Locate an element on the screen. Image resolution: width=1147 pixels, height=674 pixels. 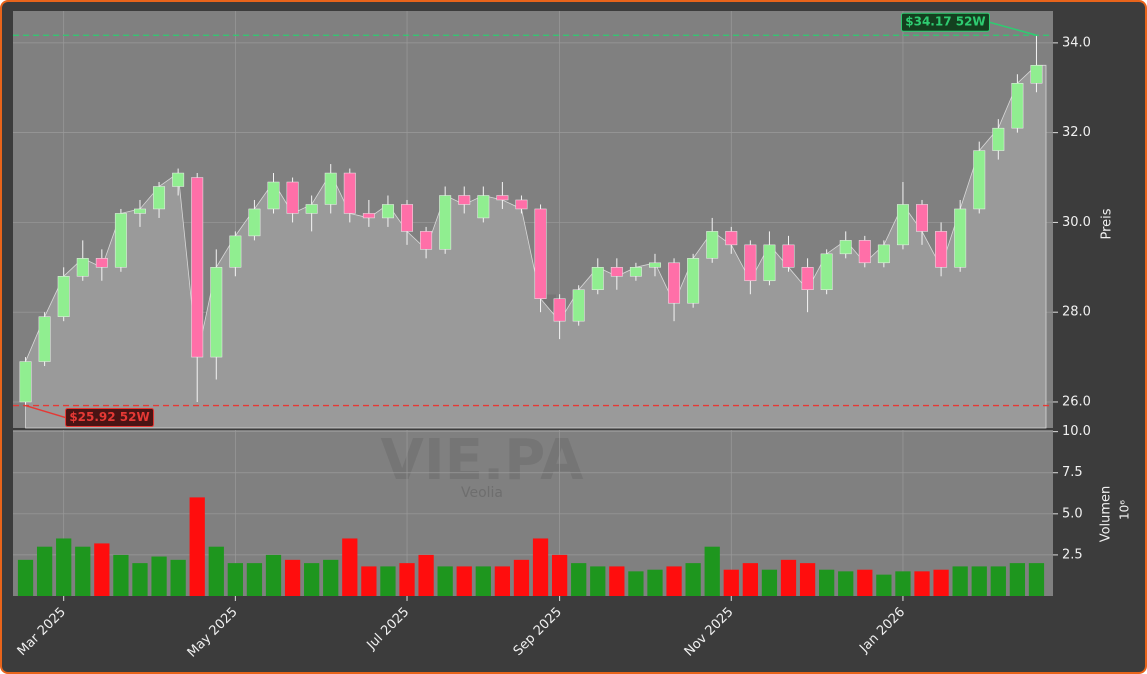
y-tick-label: 7.5 is located at coordinates (1072, 472).